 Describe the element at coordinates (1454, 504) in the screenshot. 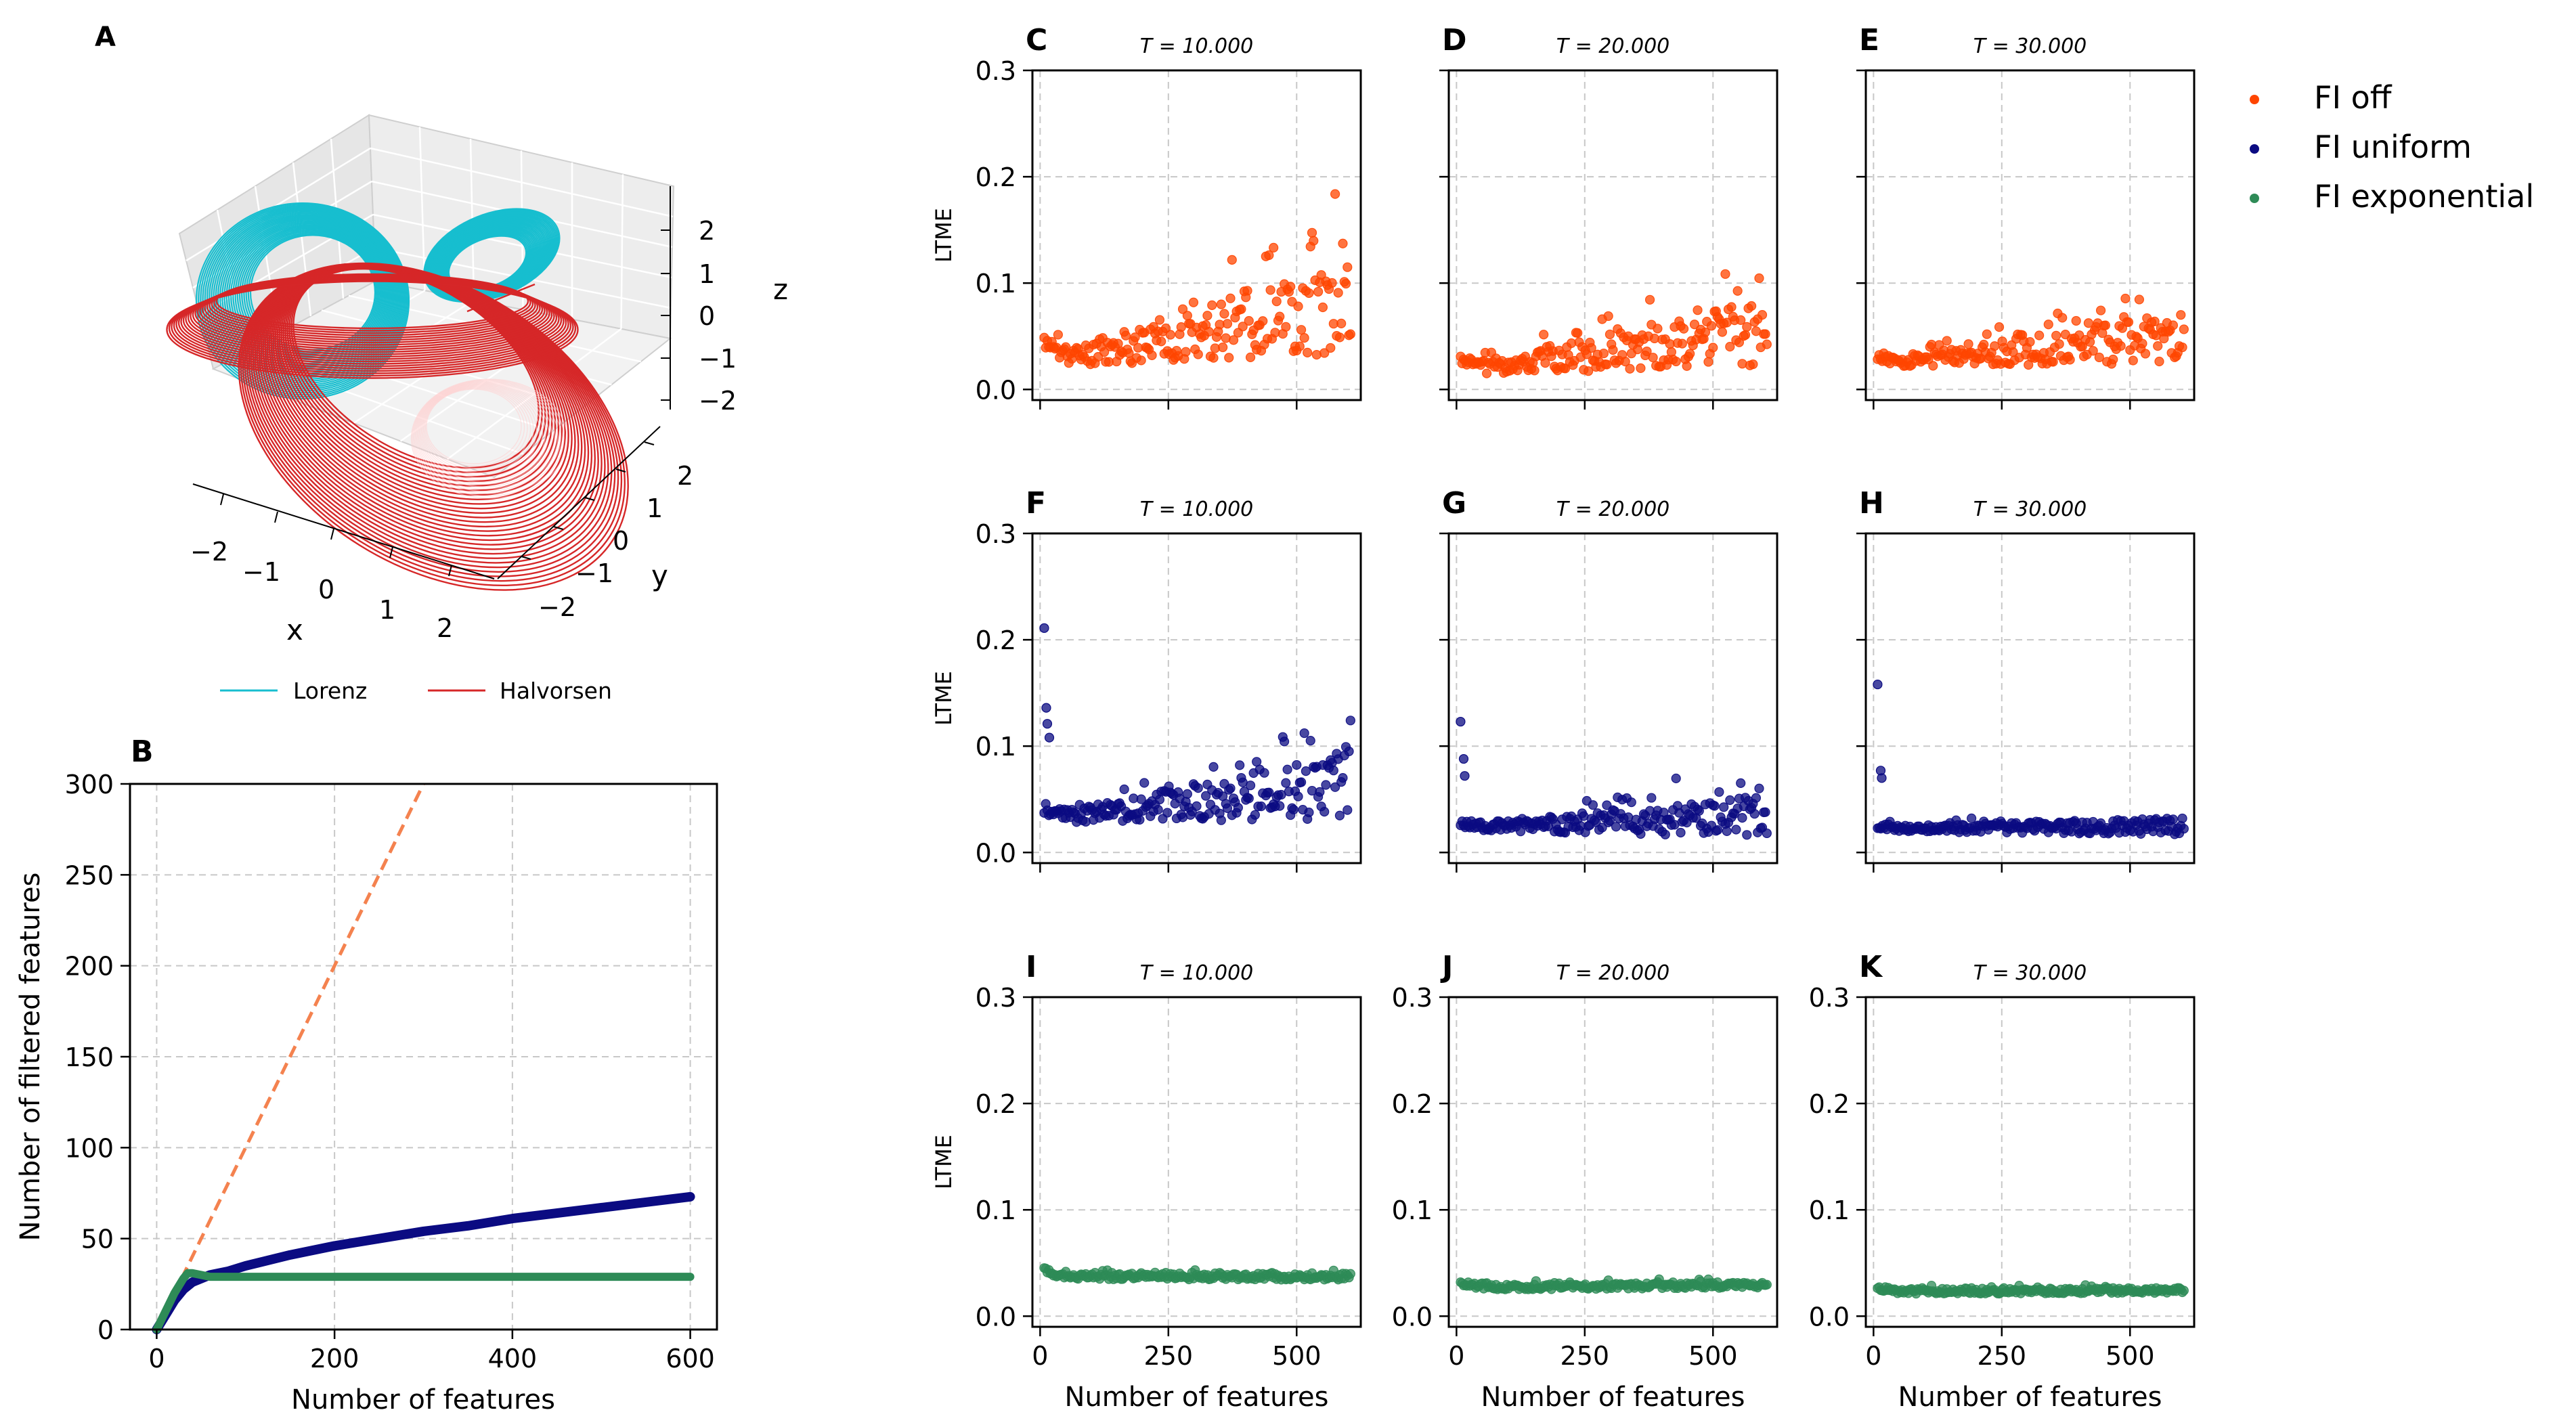

I see `panel-letter: G` at that location.